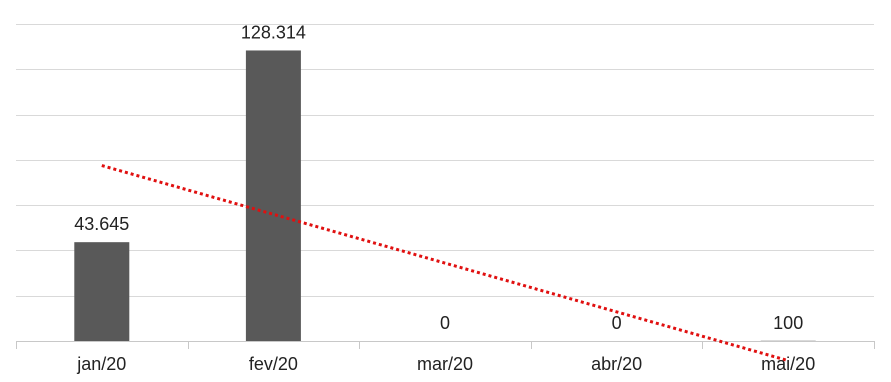  I want to click on data-label-mai-20: 100, so click(788, 323).